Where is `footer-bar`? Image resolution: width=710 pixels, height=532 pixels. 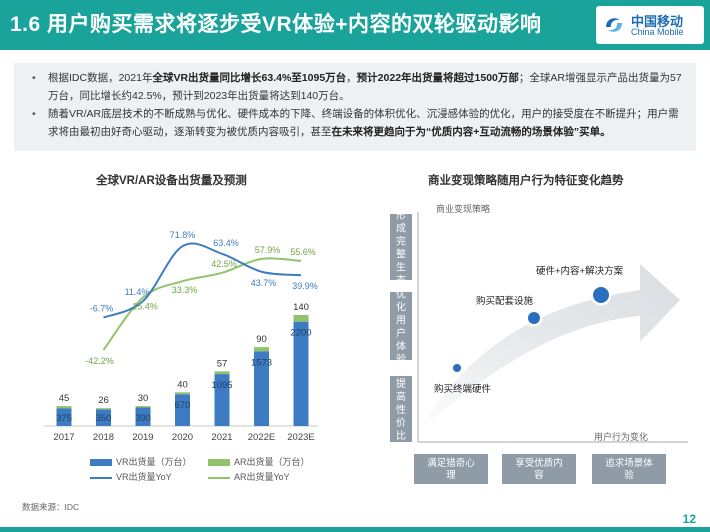
footer-bar is located at coordinates (355, 529).